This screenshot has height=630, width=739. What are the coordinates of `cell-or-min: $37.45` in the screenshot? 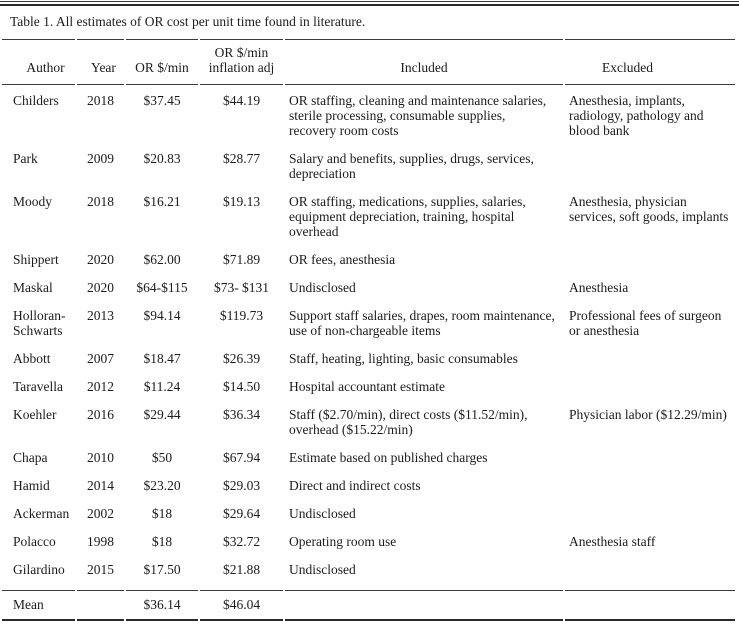 It's located at (162, 100).